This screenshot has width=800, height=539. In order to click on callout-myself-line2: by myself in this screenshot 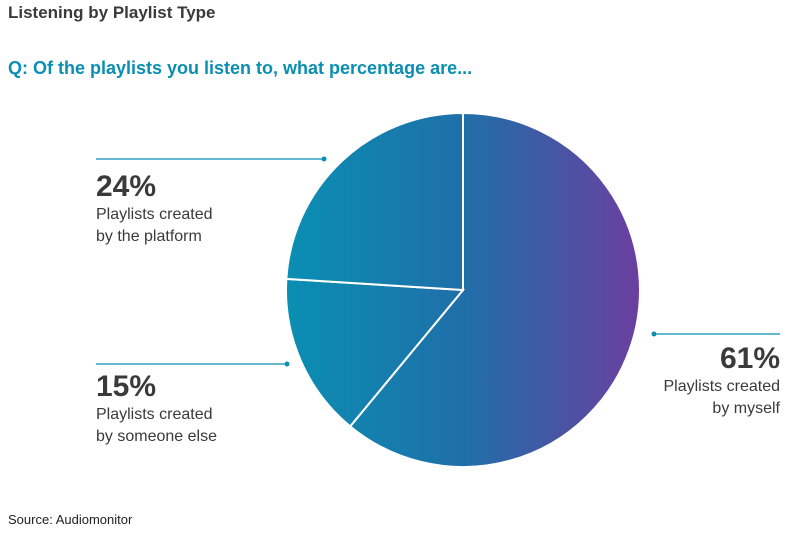, I will do `click(746, 408)`.